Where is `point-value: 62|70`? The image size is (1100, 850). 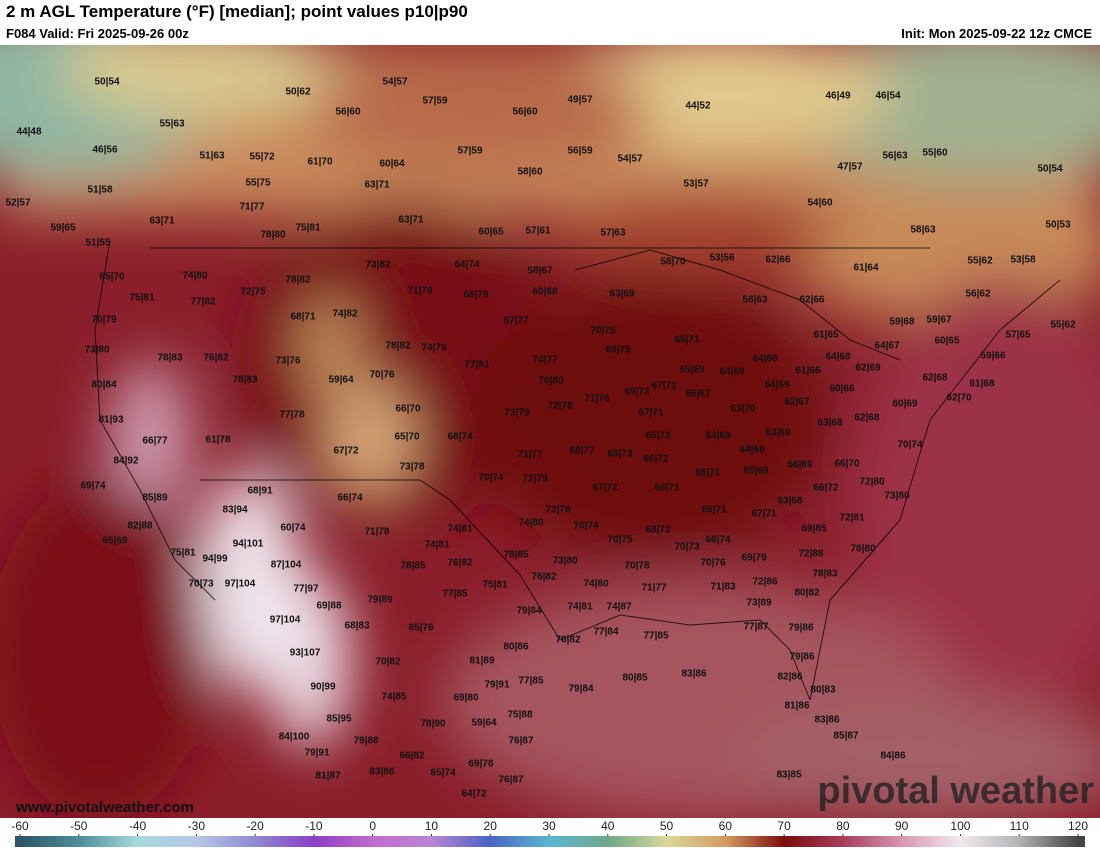
point-value: 62|70 is located at coordinates (958, 398).